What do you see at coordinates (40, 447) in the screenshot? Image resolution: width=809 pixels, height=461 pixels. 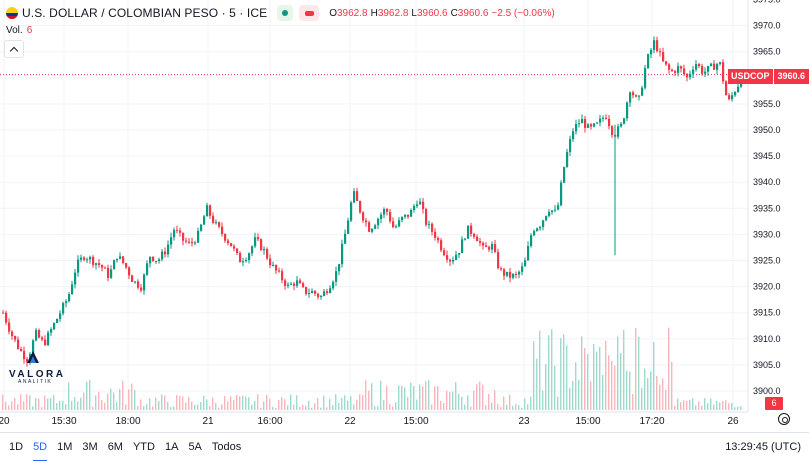 I see `range-button-5d: 5D` at bounding box center [40, 447].